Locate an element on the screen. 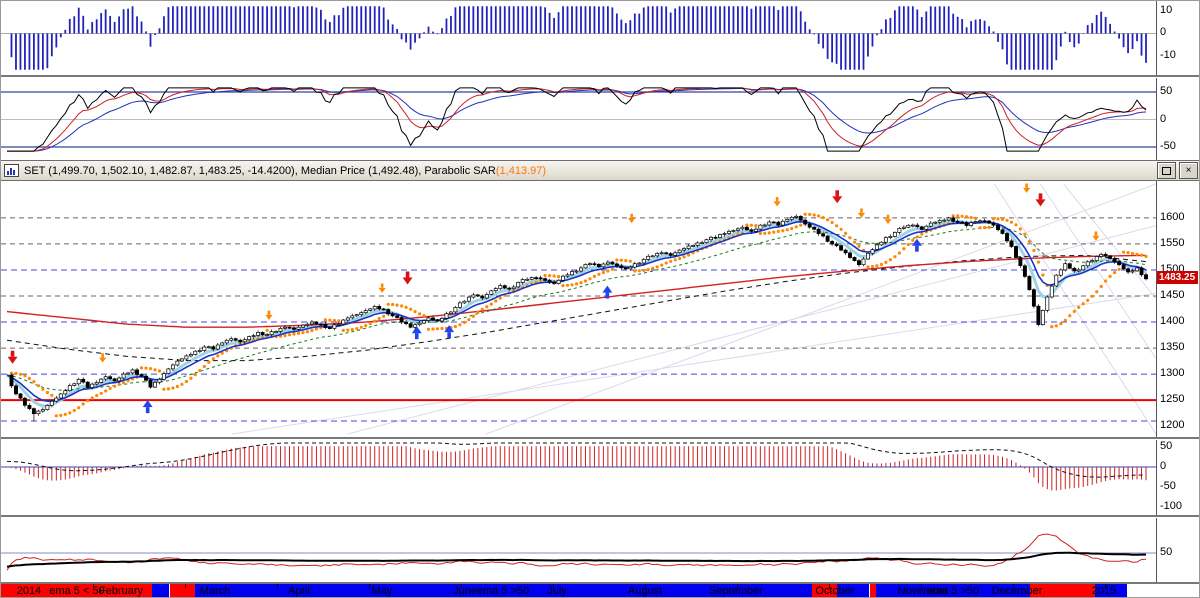 The width and height of the screenshot is (1200, 598). axis-divider is located at coordinates (1156, 299).